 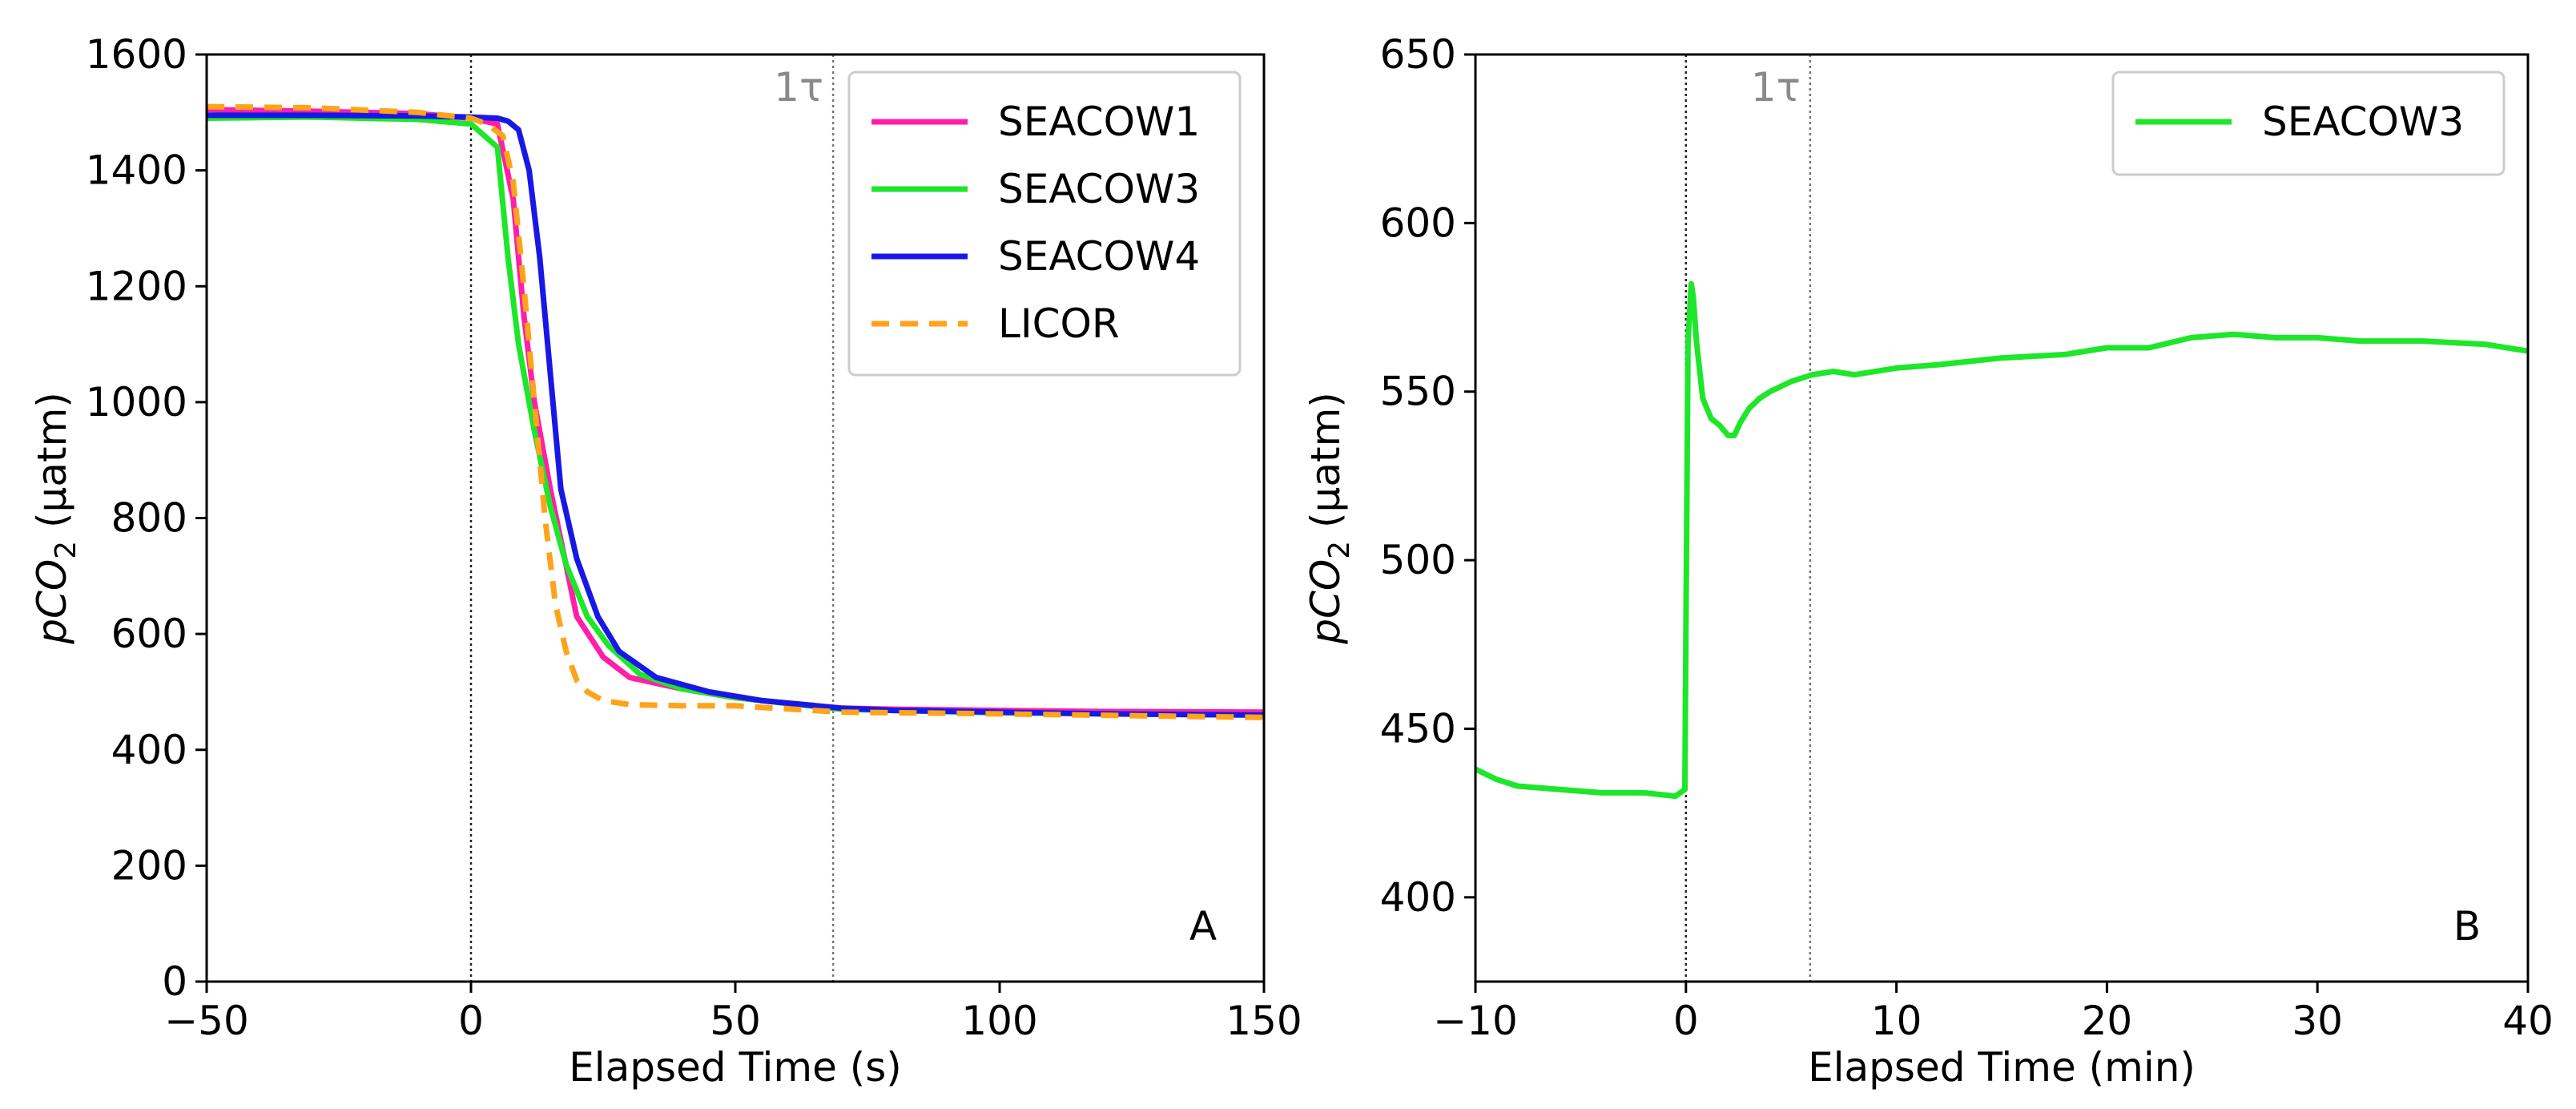 I want to click on panel-b-ylabel-sub: 2, so click(x=1339, y=550).